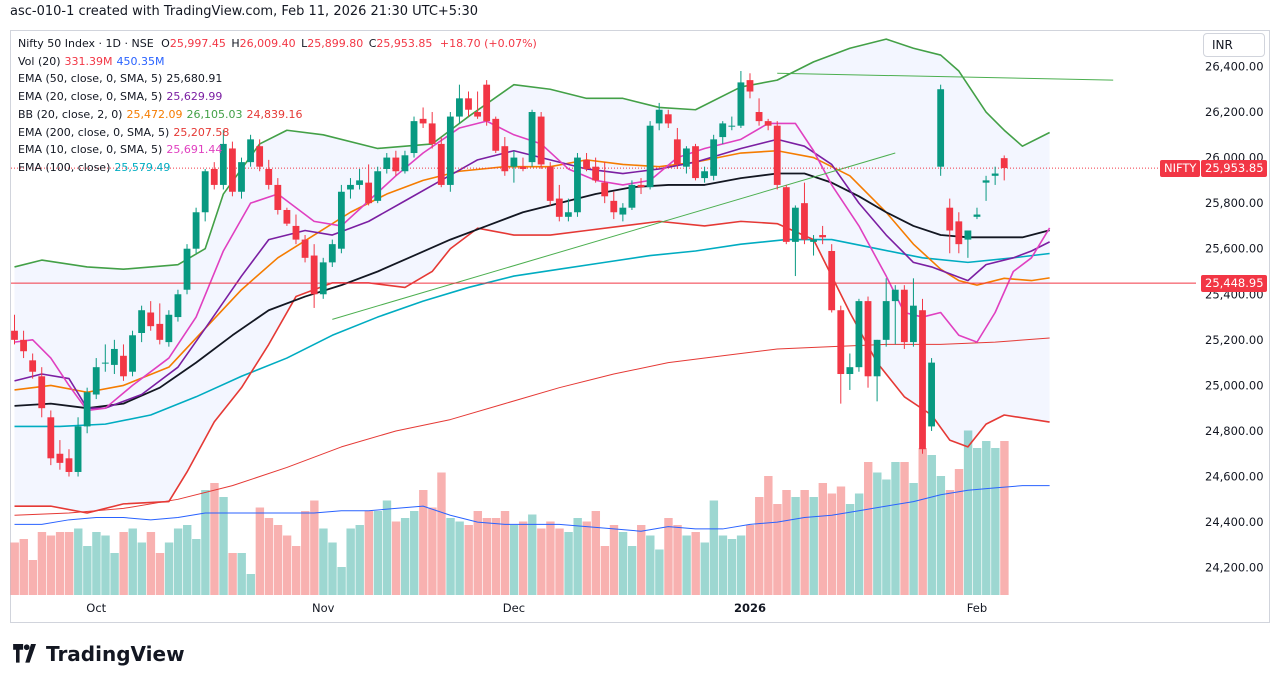  Describe the element at coordinates (90, 97) in the screenshot. I see `legend-row-label: EMA (20, close, 0, SMA, 5)` at that location.